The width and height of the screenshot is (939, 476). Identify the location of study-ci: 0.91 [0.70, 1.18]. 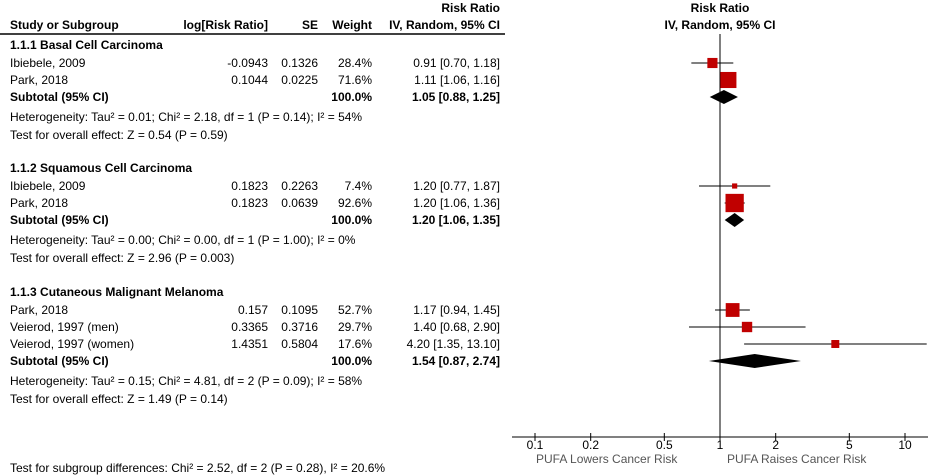
(456, 63).